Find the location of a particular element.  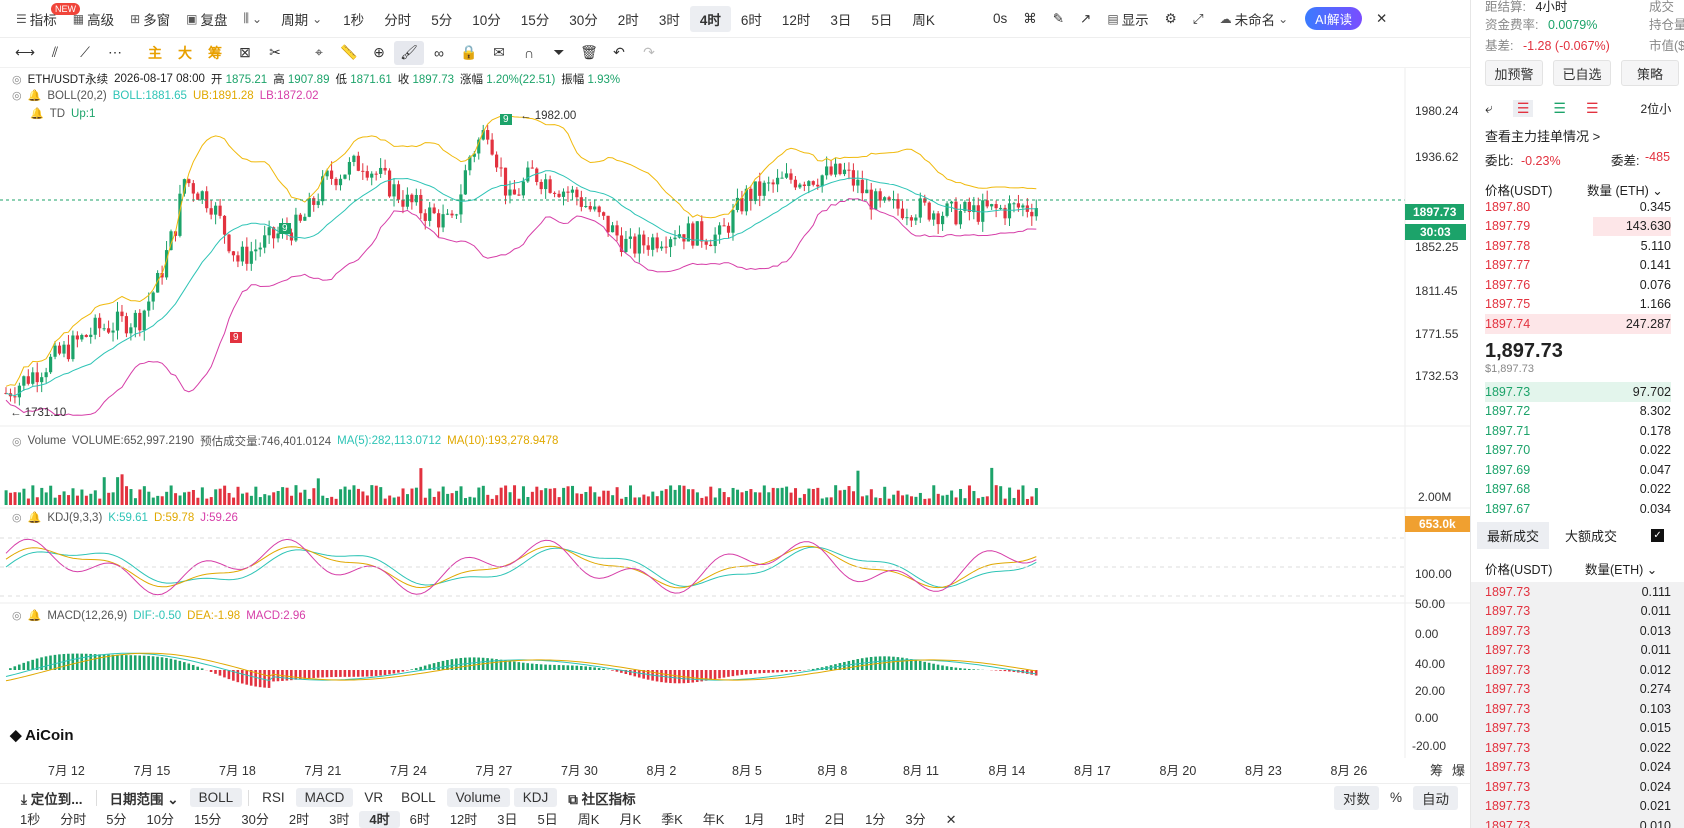

timeframe-tab: 12时 is located at coordinates (796, 20).